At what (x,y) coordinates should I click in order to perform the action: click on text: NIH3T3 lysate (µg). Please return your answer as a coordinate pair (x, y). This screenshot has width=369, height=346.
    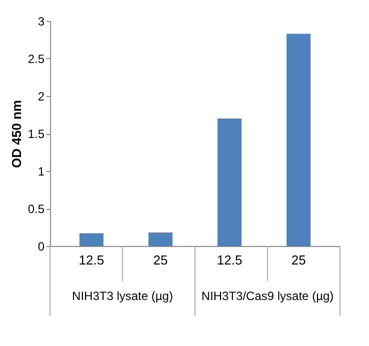
    Looking at the image, I should click on (122, 296).